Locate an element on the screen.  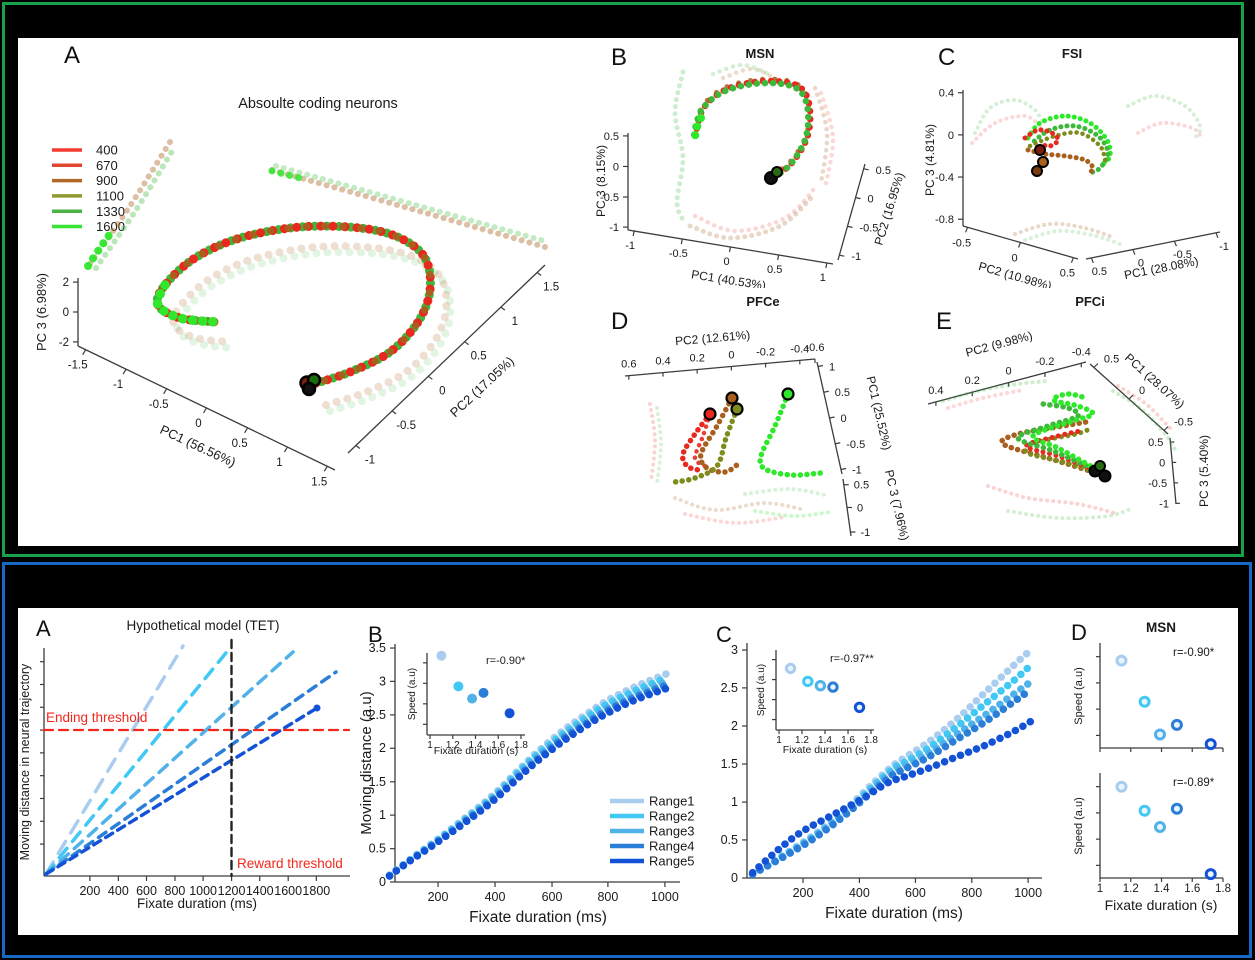
x-axis-label: Fixate duration (ms) is located at coordinates (894, 913).